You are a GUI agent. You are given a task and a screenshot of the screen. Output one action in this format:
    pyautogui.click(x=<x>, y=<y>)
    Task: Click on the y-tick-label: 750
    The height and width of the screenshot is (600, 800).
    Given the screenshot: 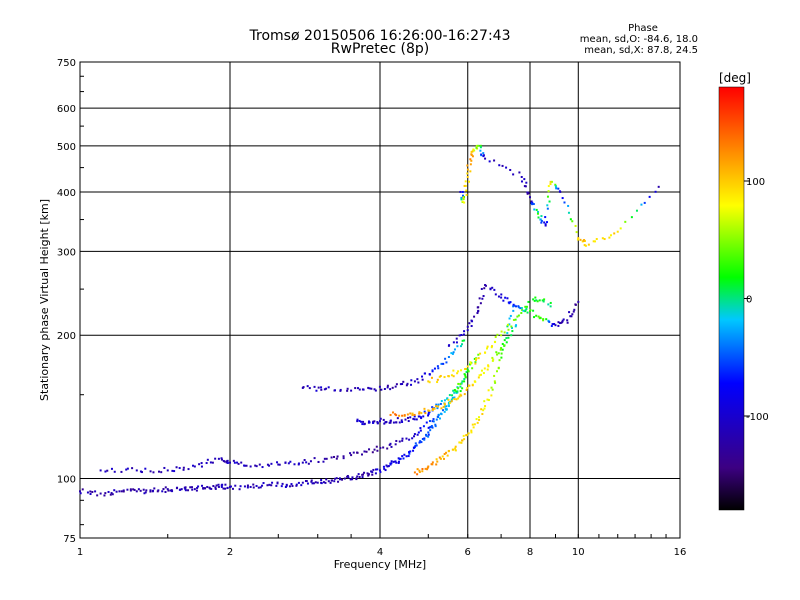 What is the action you would take?
    pyautogui.click(x=66, y=63)
    